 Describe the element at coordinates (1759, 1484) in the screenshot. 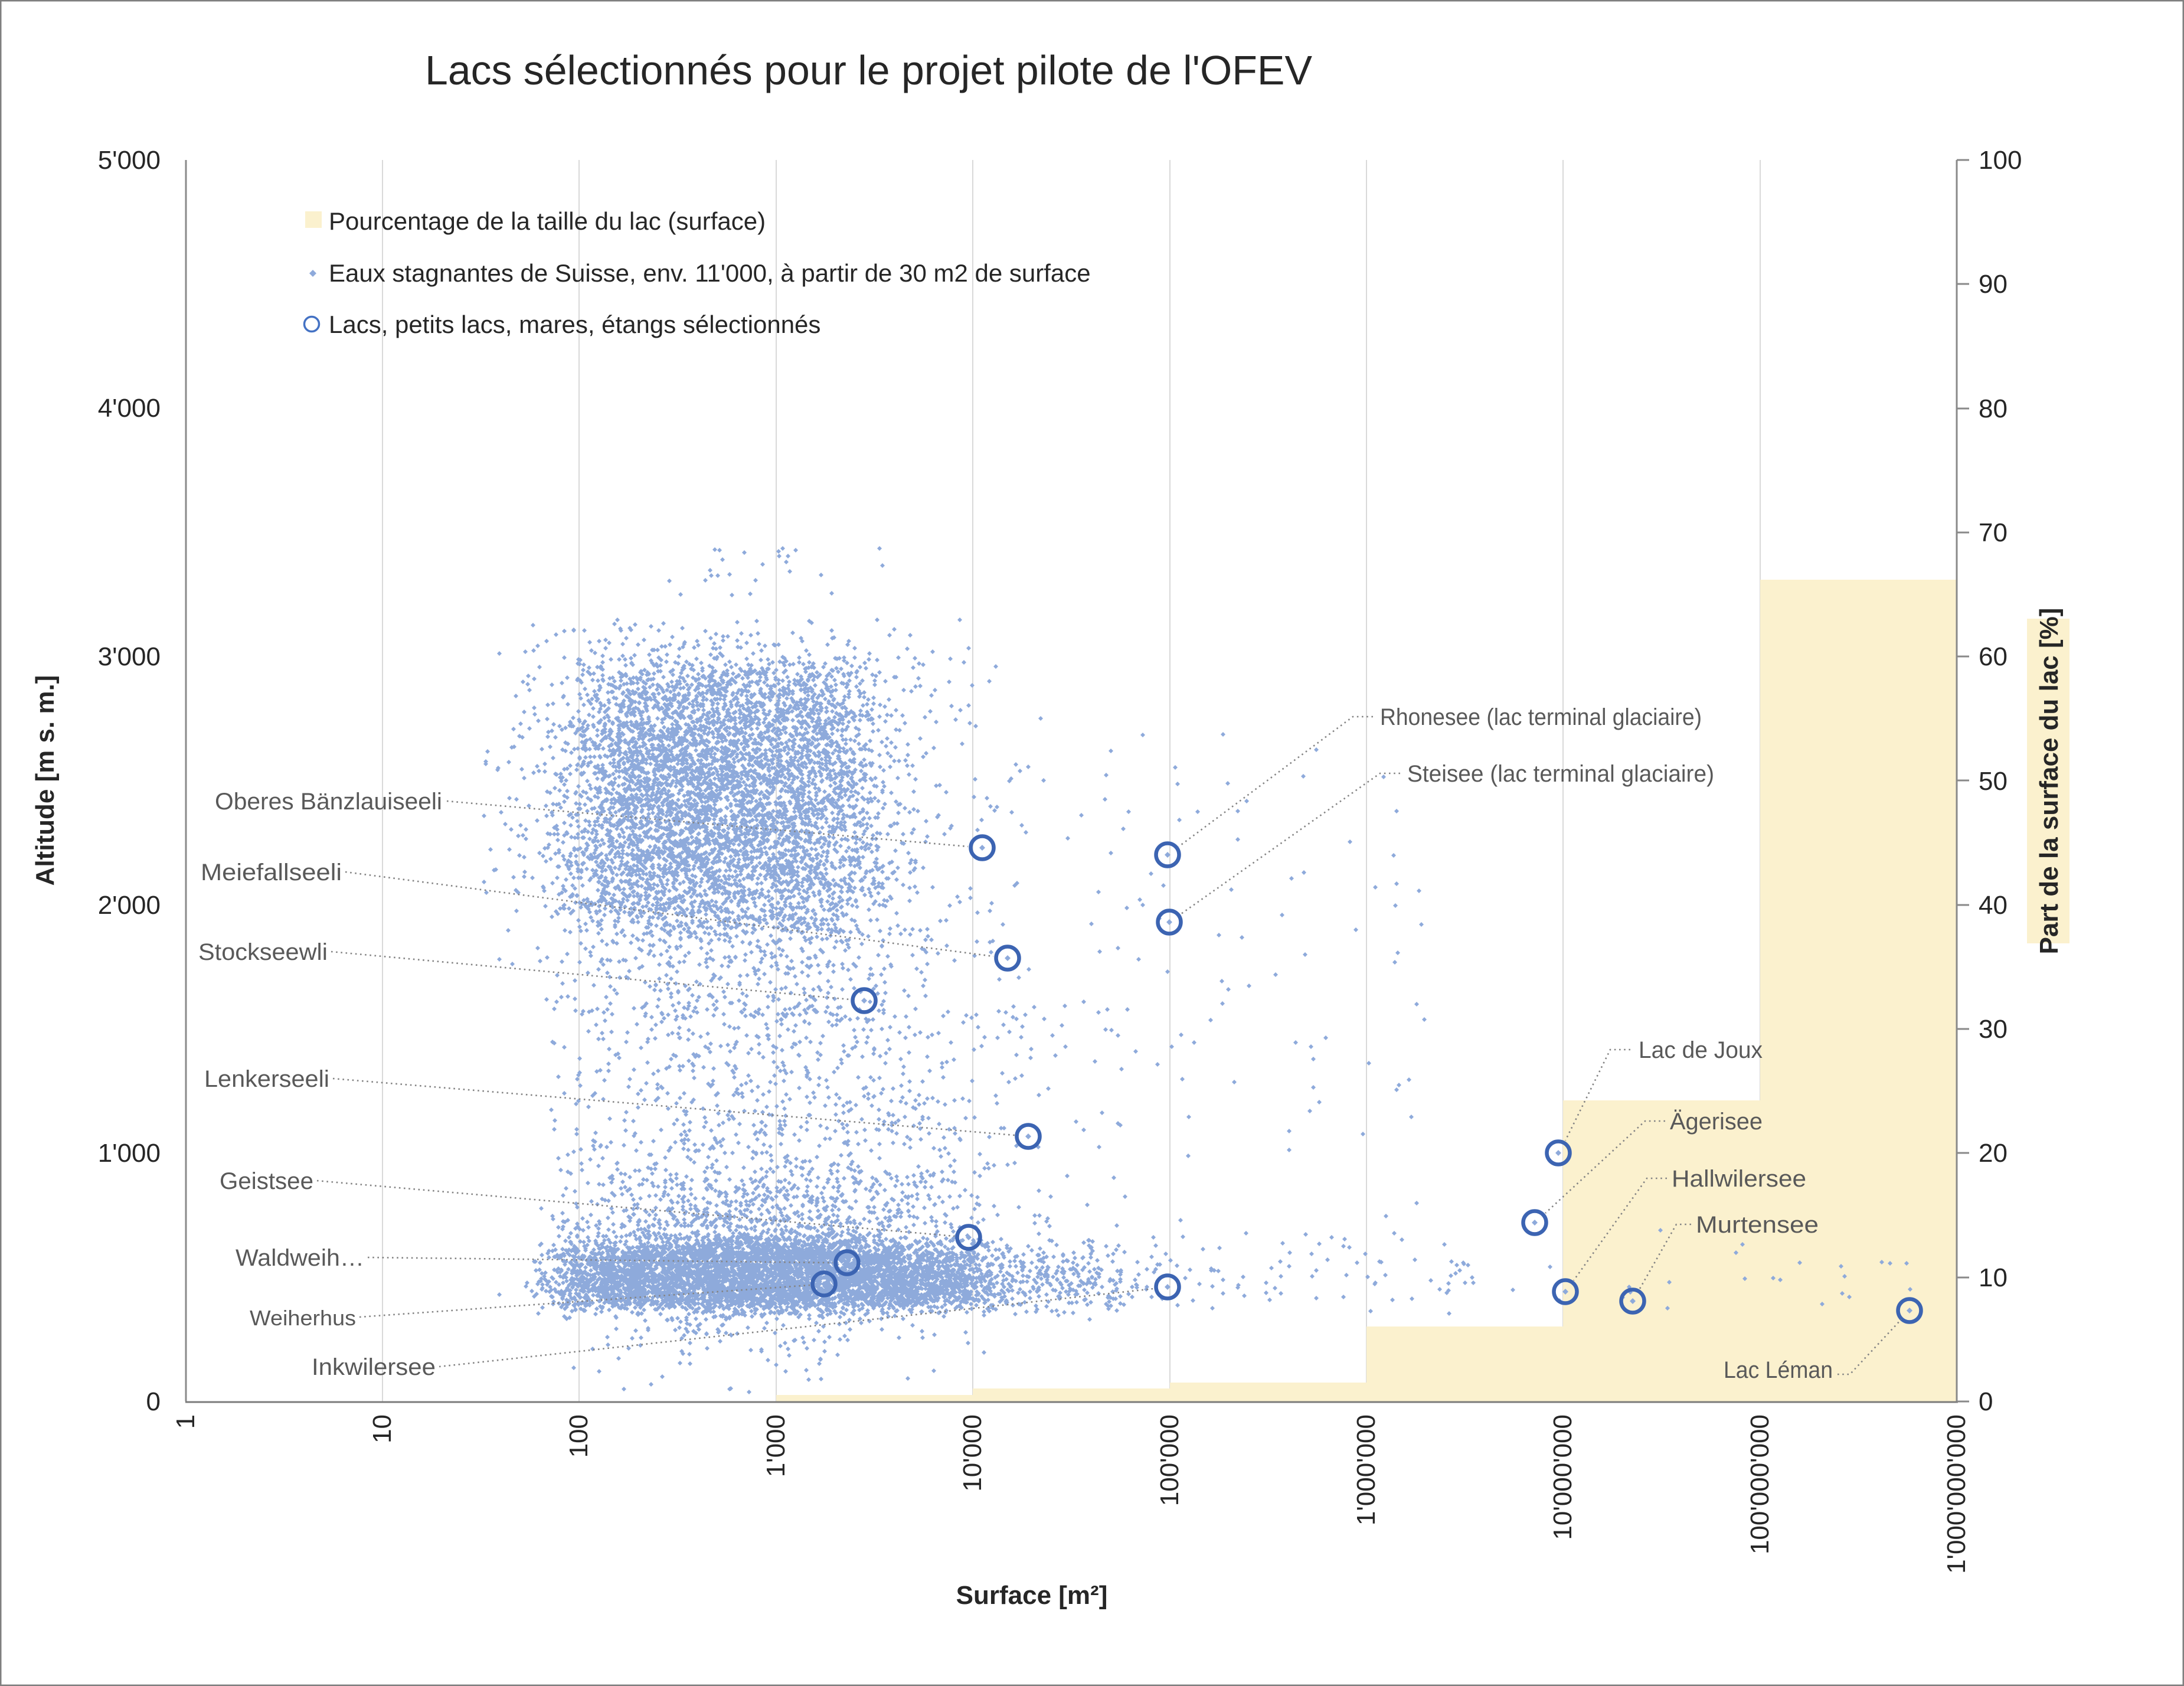

I see `svg-text: 100'000'000` at that location.